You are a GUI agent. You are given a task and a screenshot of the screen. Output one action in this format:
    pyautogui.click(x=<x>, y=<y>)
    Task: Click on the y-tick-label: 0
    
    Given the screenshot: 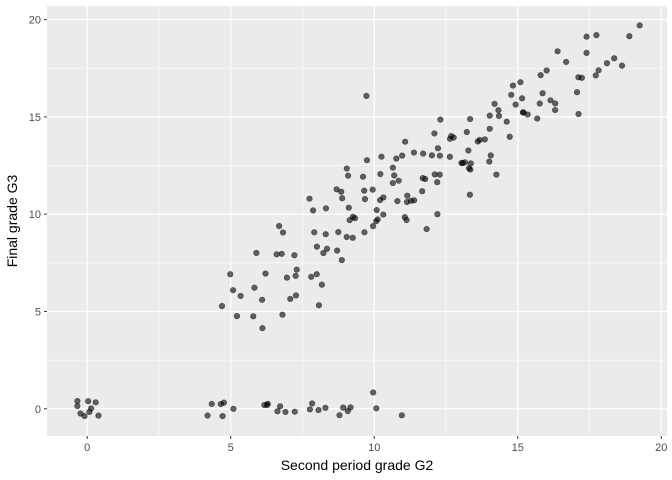 What is the action you would take?
    pyautogui.click(x=38, y=410)
    